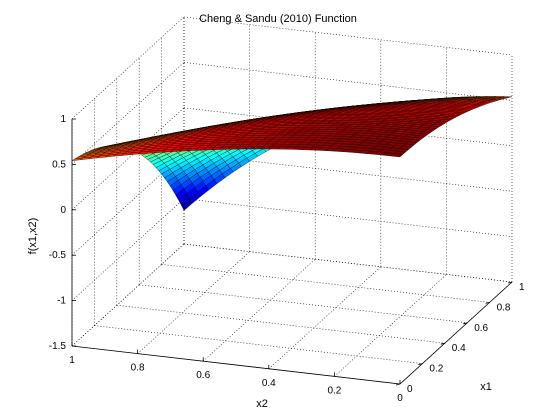  Describe the element at coordinates (278, 19) in the screenshot. I see `chart-title: Cheng & Sandu (2010) Function` at that location.